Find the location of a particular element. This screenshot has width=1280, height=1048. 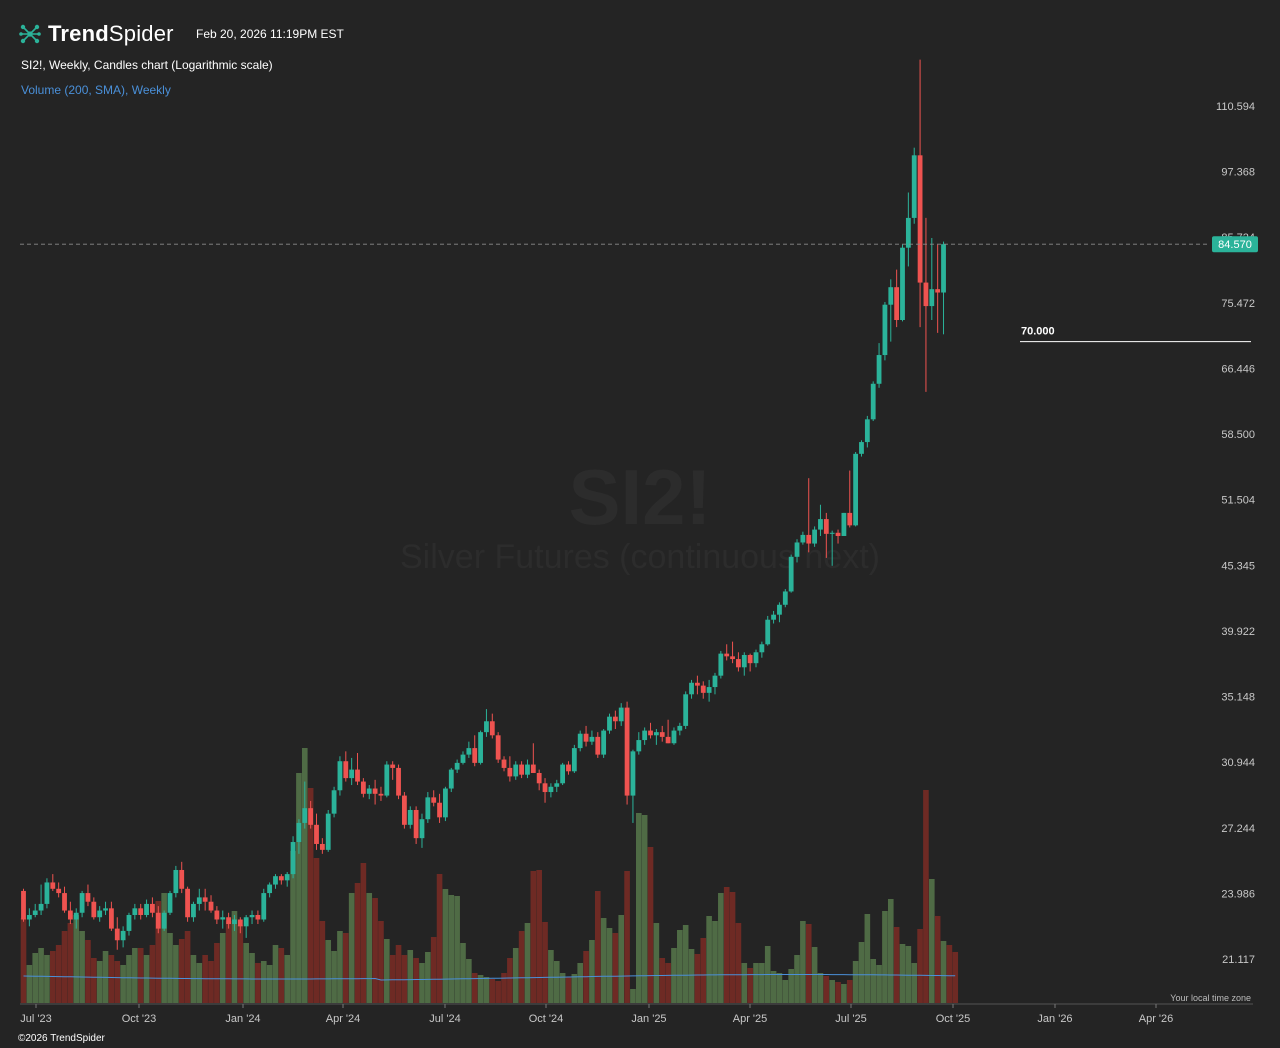

horizontal-level: 70.000 is located at coordinates (1135, 334).